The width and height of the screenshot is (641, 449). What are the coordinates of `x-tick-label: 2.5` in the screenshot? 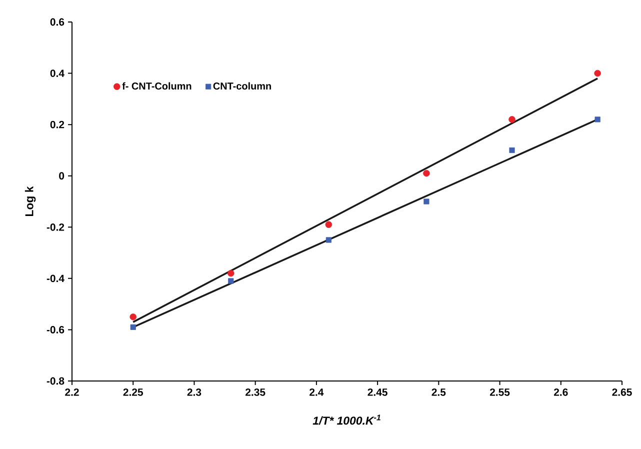 It's located at (439, 392).